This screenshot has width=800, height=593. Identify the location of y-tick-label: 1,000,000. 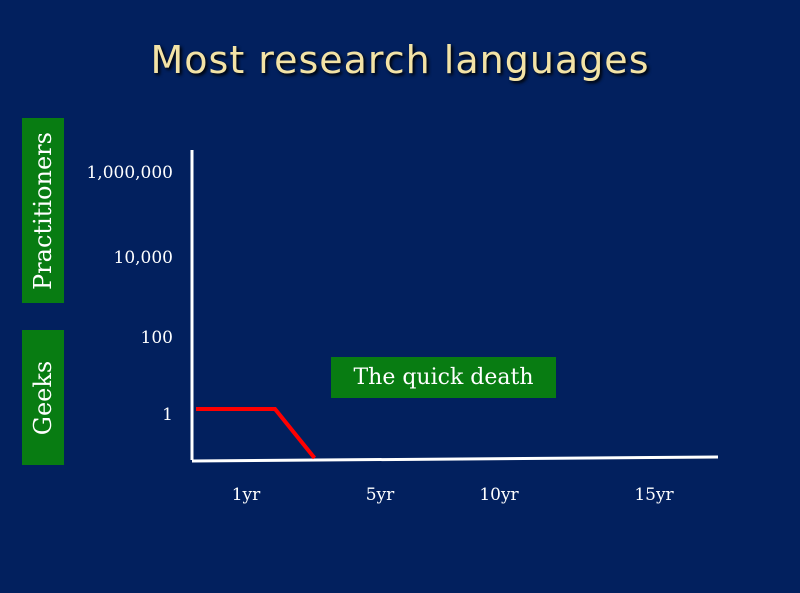
(129, 173).